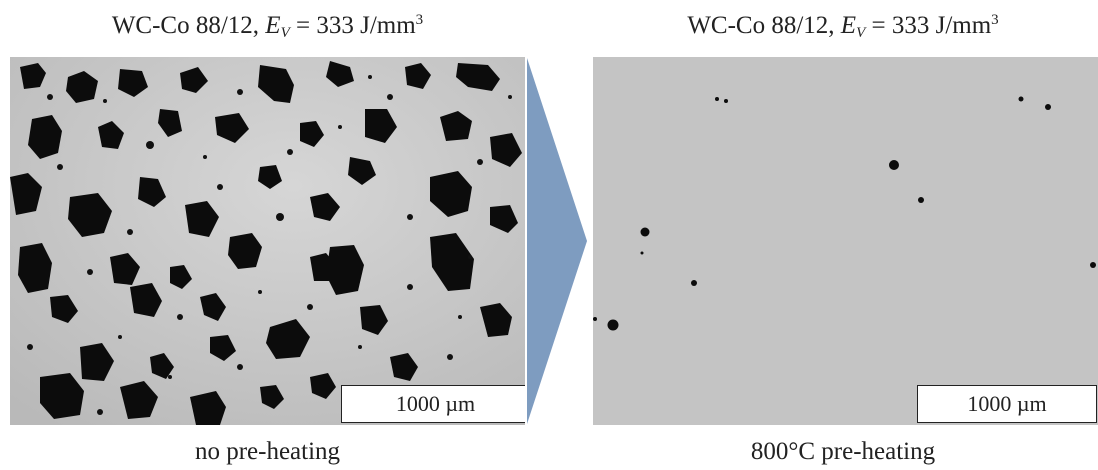 This screenshot has height=470, width=1098. I want to click on micrograph-right-title: WC-Co 88/12, EV = 333 J/mm3, so click(843, 27).